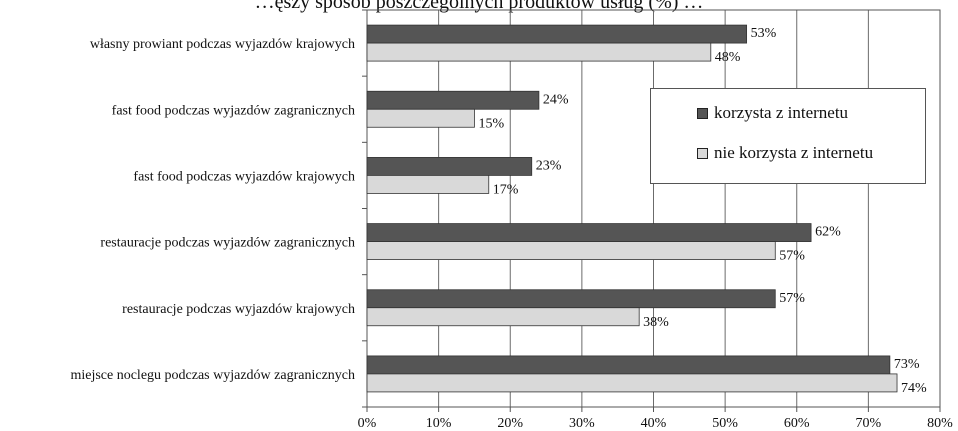 This screenshot has width=958, height=431. What do you see at coordinates (702, 153) in the screenshot?
I see `legend-swatch-nie-korzysta` at bounding box center [702, 153].